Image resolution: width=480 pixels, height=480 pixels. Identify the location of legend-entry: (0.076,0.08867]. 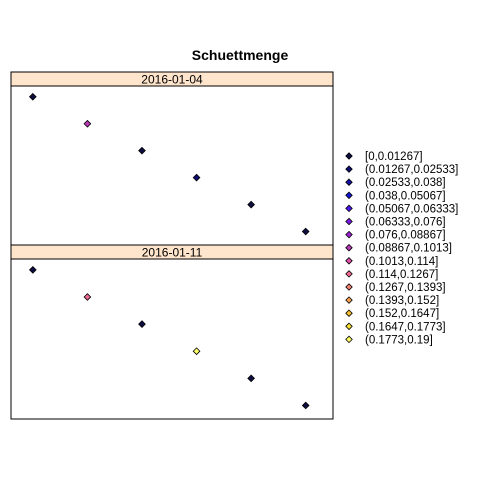
(395, 236).